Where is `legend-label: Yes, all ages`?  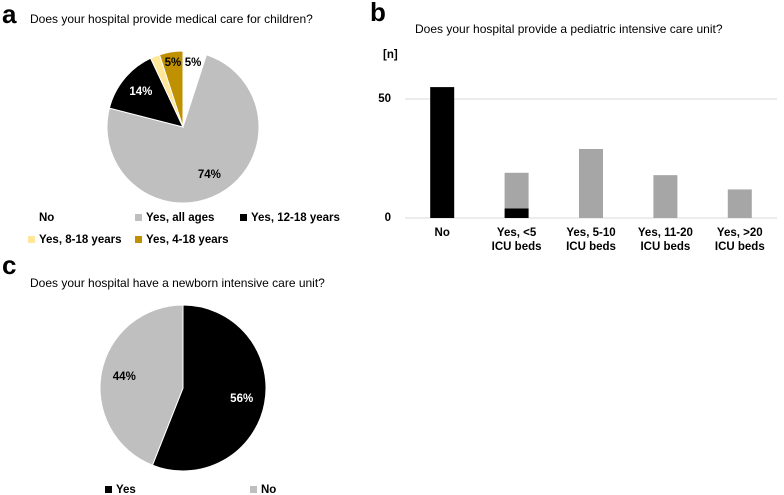
legend-label: Yes, all ages is located at coordinates (180, 218).